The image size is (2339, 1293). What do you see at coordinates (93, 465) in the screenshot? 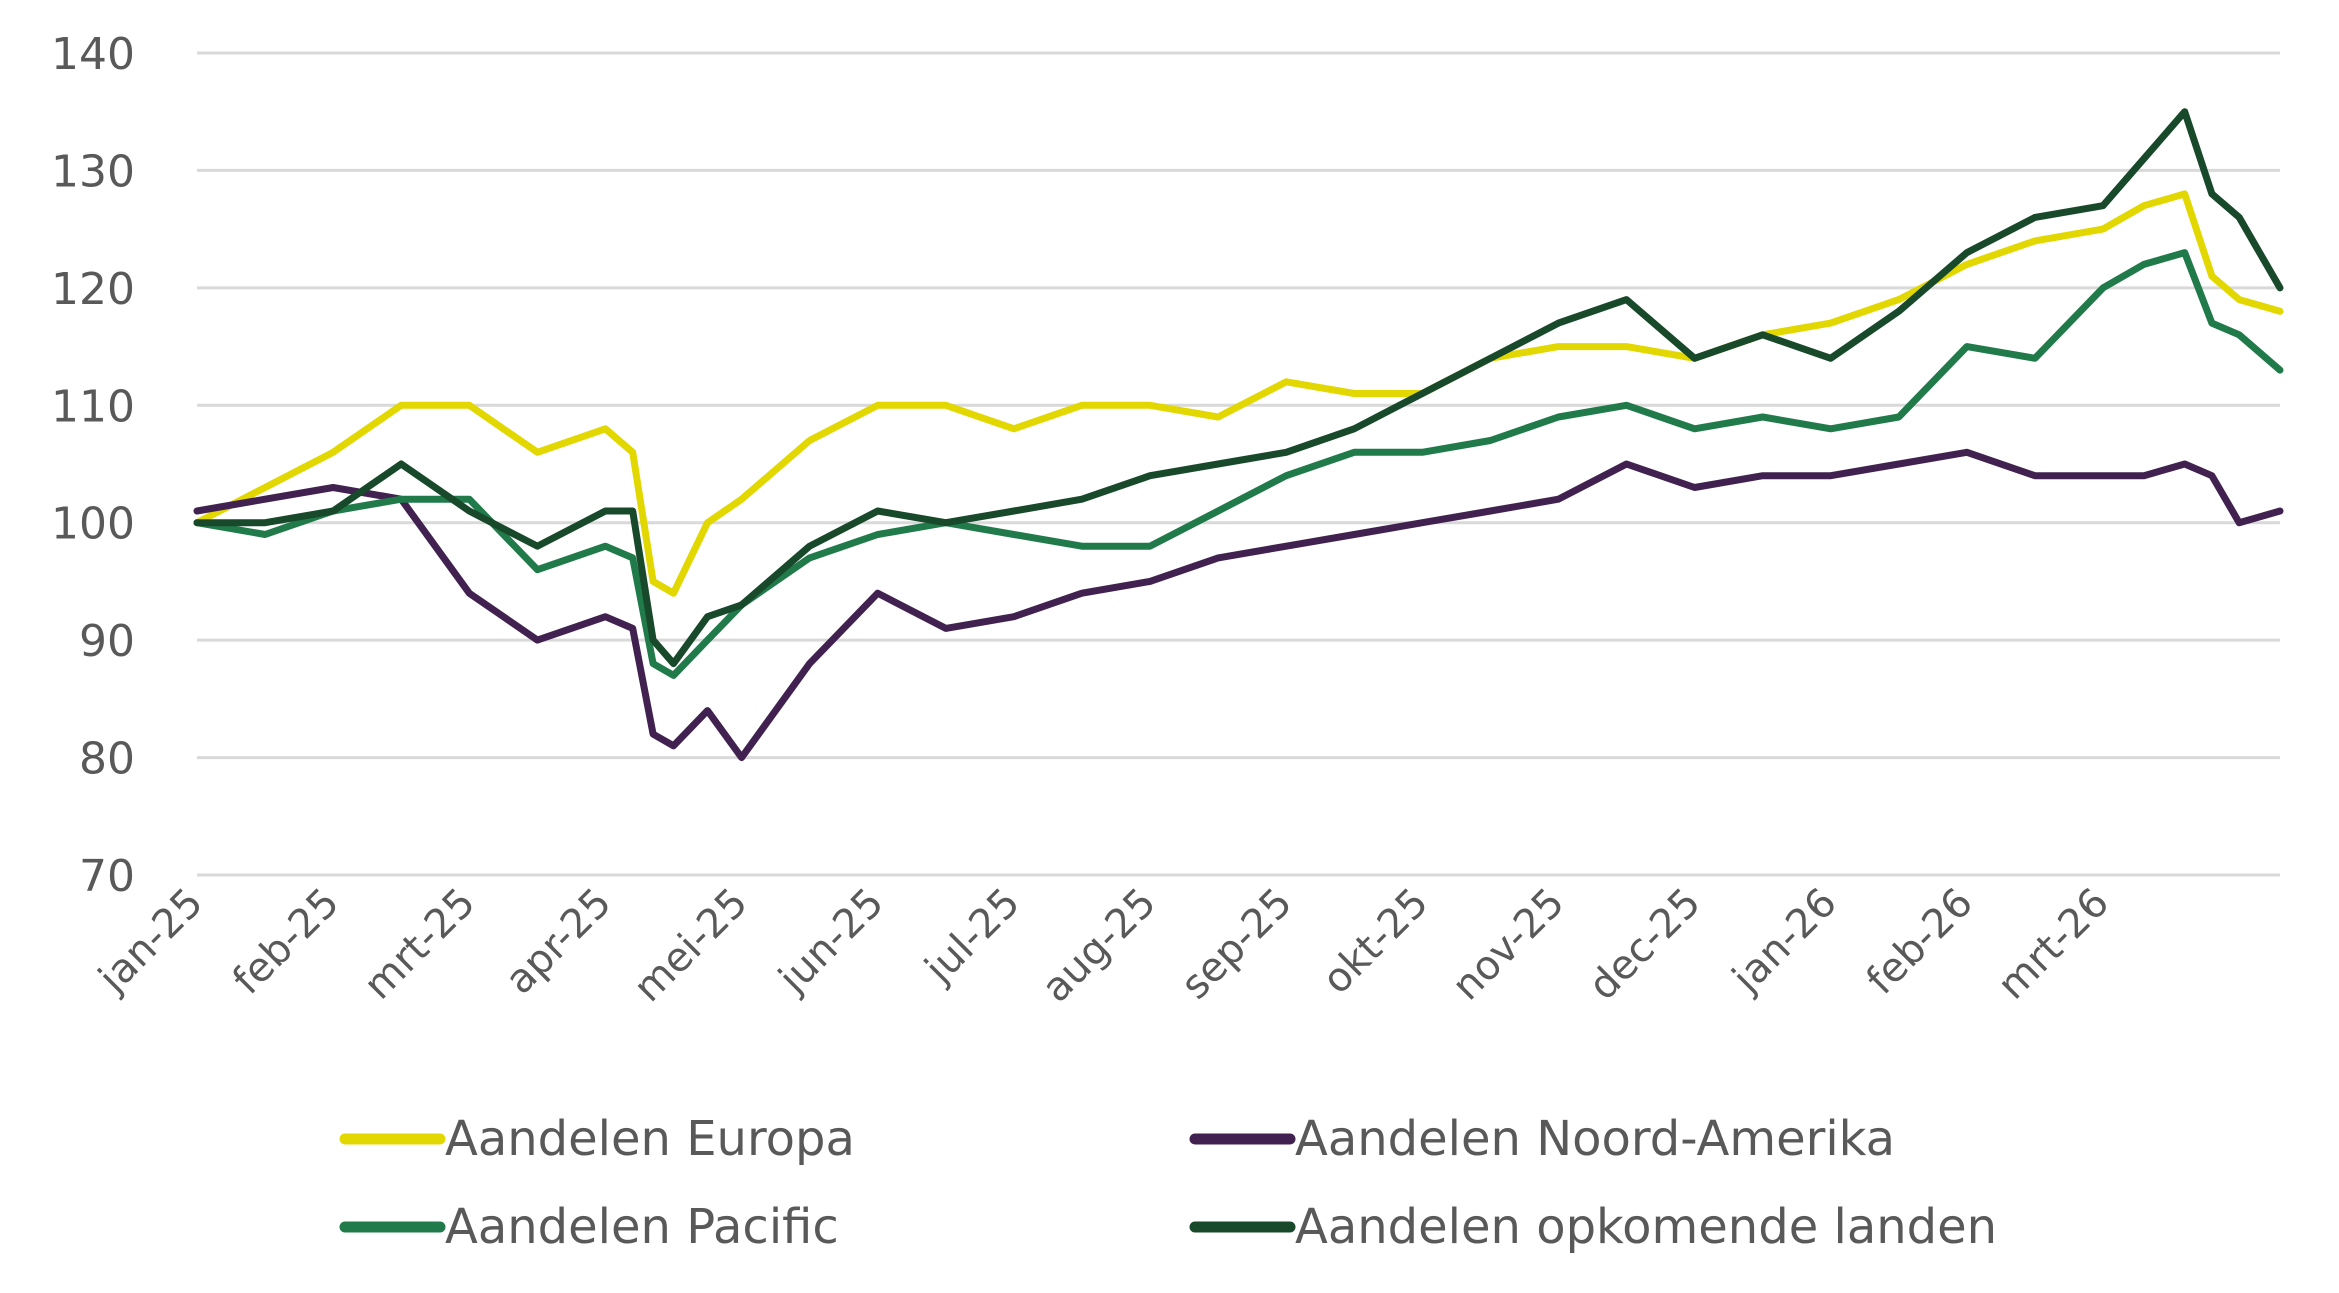
I see `y-axis: 70 80 90 100 110 120 130 140` at bounding box center [93, 465].